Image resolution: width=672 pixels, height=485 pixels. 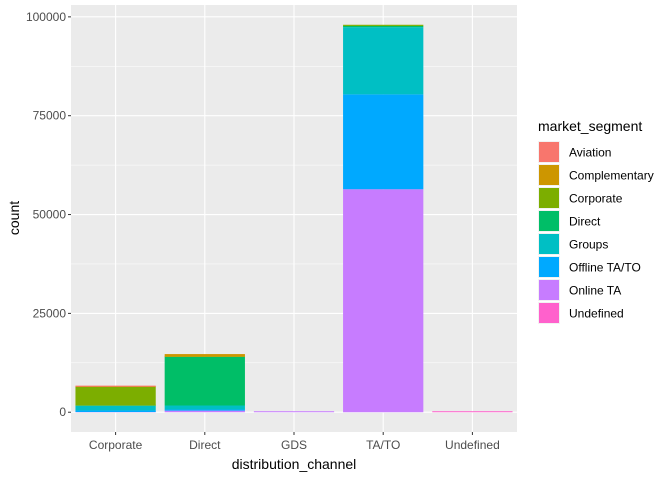 I want to click on legend-label: Online TA, so click(x=595, y=291).